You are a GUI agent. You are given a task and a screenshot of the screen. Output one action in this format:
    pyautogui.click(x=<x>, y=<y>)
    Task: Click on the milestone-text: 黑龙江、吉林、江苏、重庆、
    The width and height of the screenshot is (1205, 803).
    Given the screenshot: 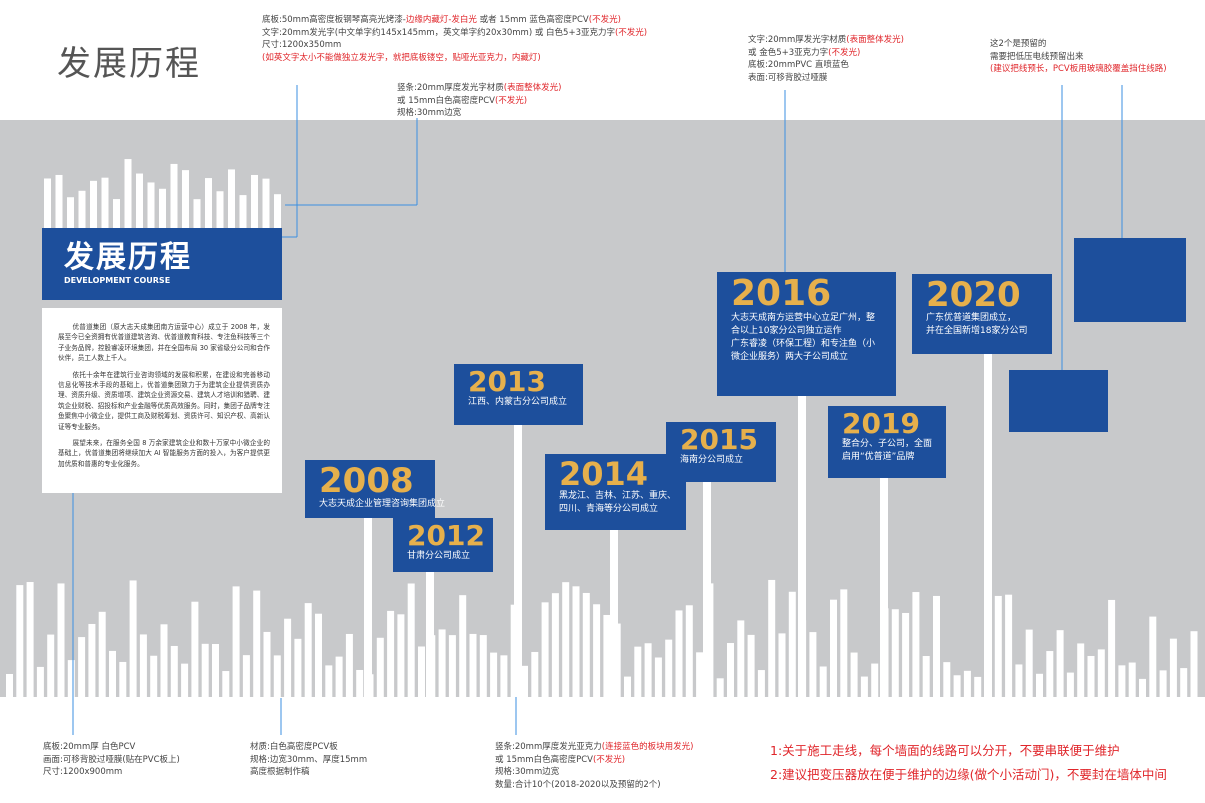 What is the action you would take?
    pyautogui.click(x=618, y=496)
    